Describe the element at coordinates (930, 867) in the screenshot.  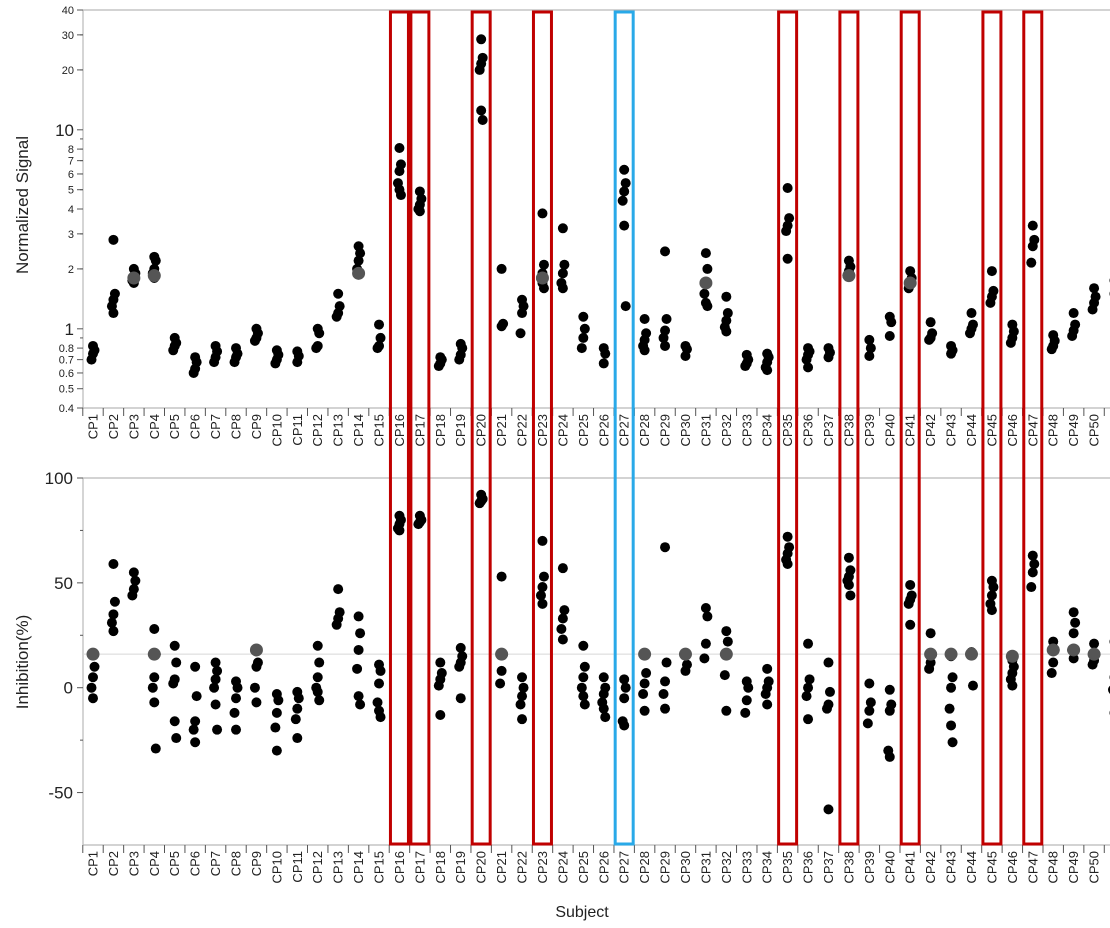
I see `x-tick-label: CP42` at that location.